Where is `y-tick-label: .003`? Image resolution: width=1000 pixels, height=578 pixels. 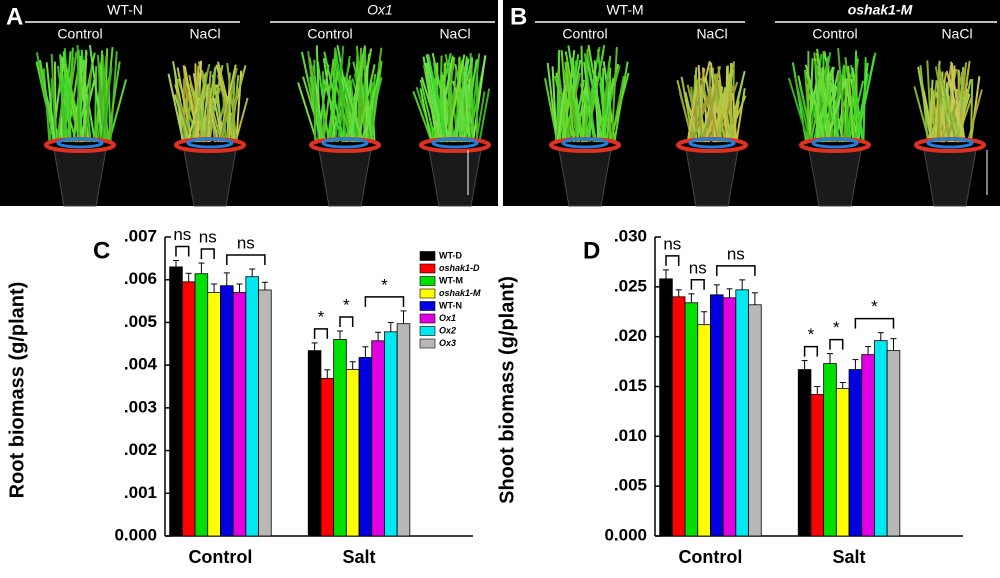 y-tick-label: .003 is located at coordinates (140, 406).